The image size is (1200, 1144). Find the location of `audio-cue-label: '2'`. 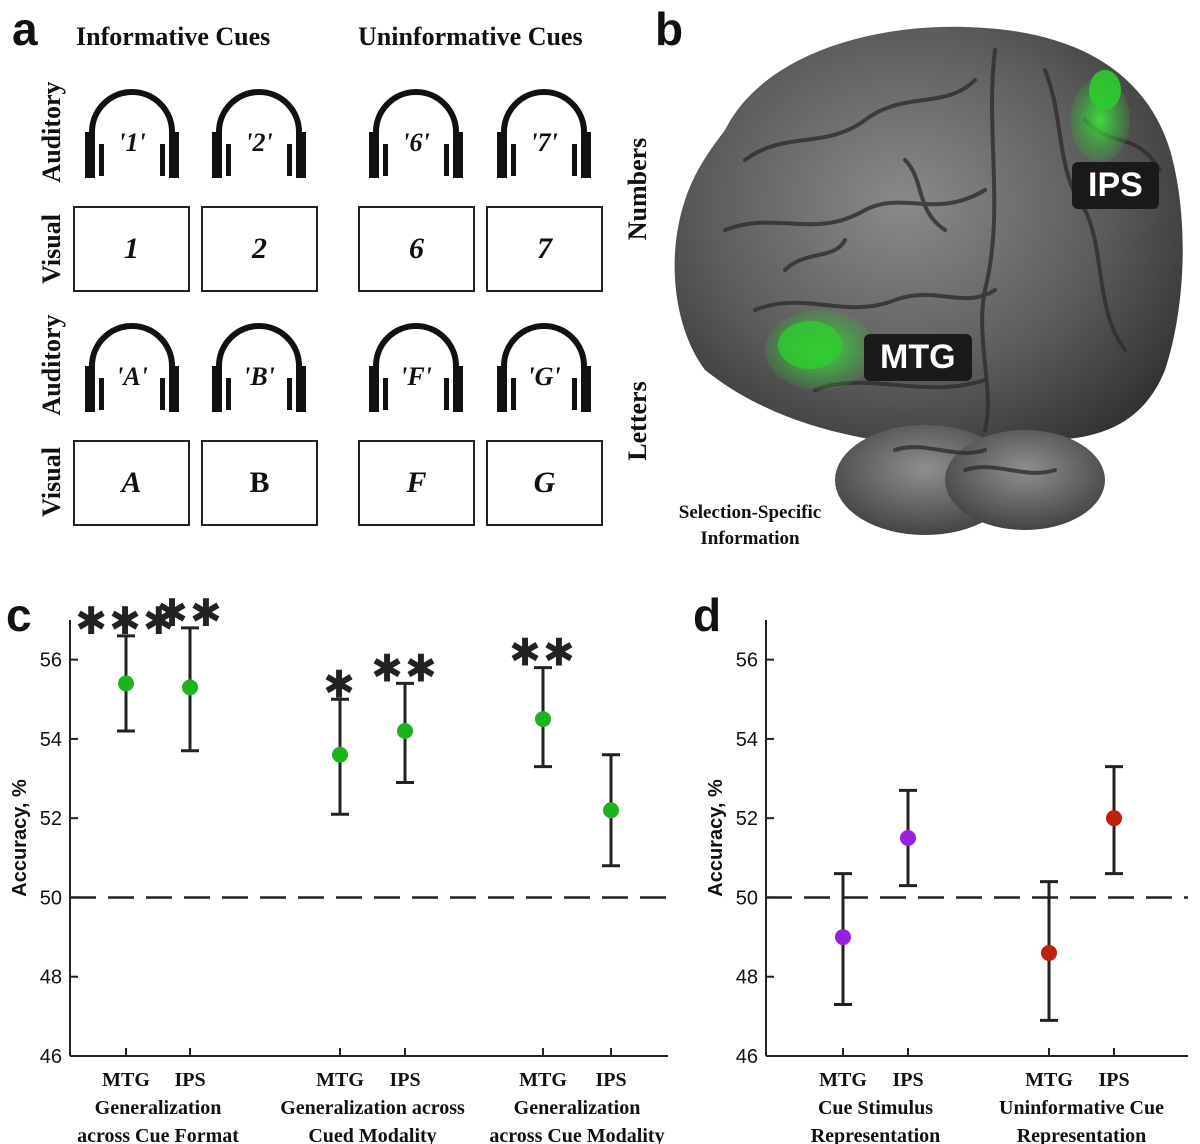

audio-cue-label: '2' is located at coordinates (259, 142).